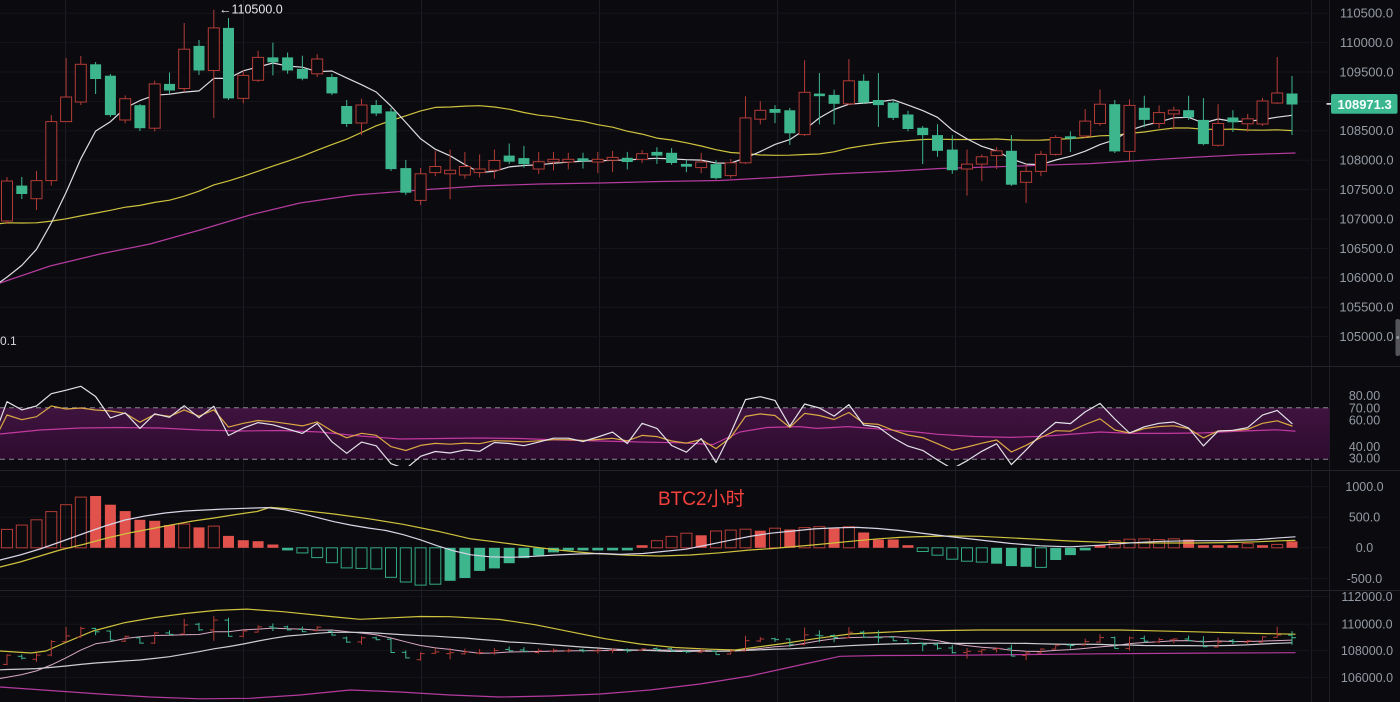  Describe the element at coordinates (1366, 130) in the screenshot. I see `svg-text: 108500.0` at that location.